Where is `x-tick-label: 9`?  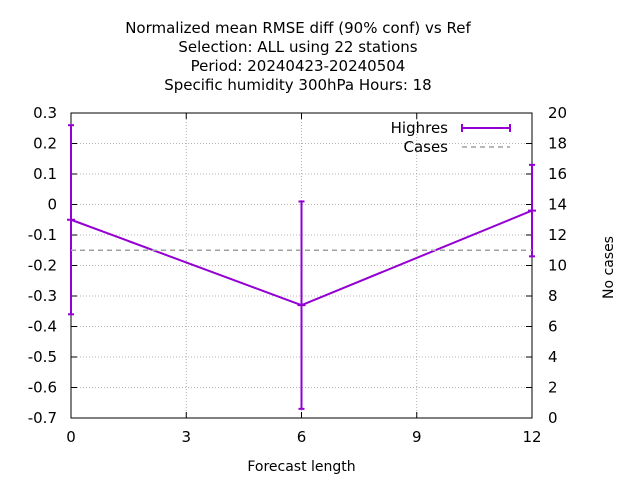 x-tick-label: 9 is located at coordinates (417, 437).